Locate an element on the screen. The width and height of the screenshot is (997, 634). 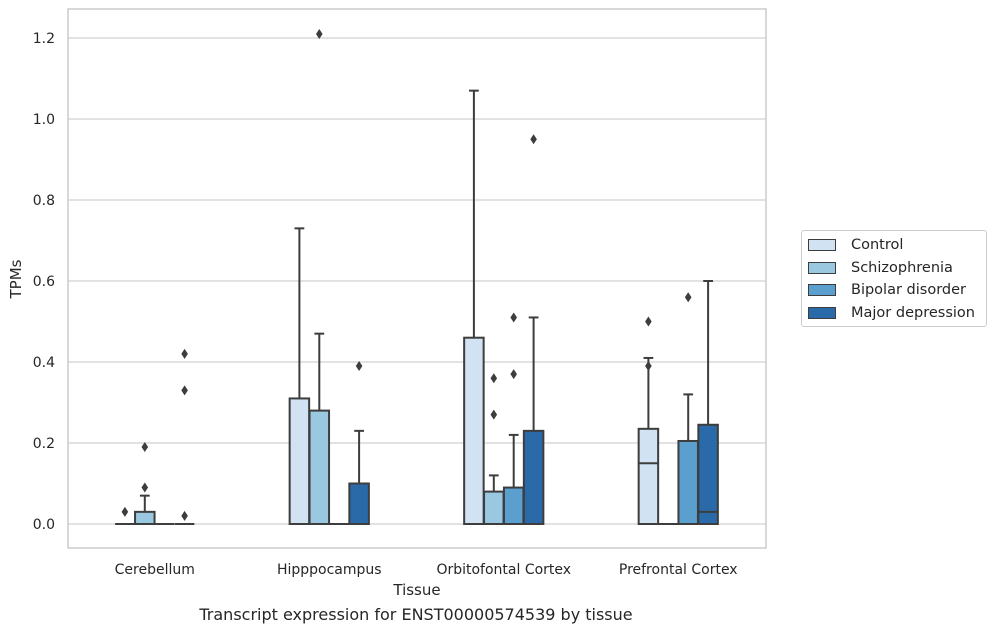
x-tick-label: Hipppocampus is located at coordinates (329, 570).